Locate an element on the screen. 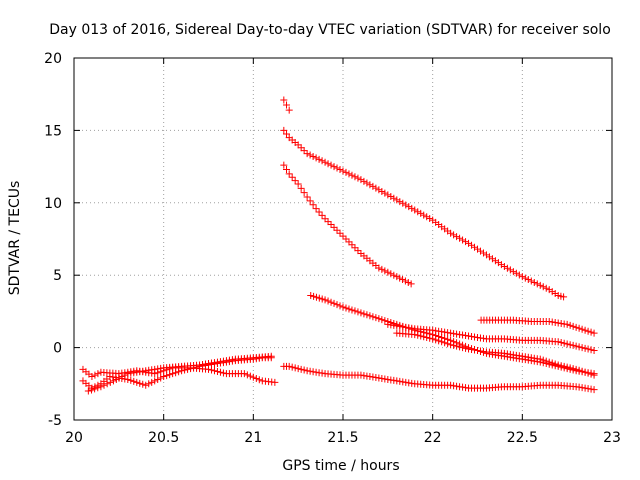 Image resolution: width=640 pixels, height=480 pixels. x-tick-label: 20.5 is located at coordinates (163, 438).